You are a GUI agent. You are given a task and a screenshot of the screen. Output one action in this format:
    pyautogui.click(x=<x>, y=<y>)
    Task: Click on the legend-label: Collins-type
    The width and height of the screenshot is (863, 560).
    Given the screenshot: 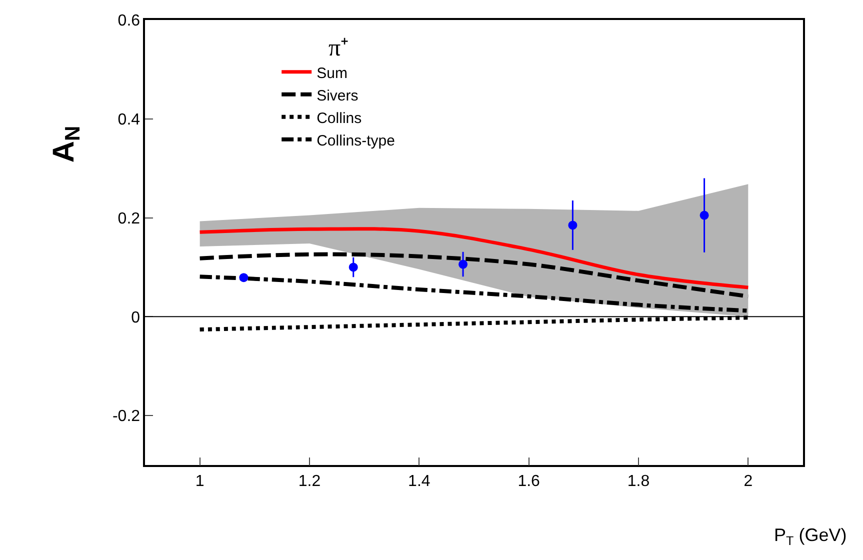 What is the action you would take?
    pyautogui.click(x=355, y=141)
    